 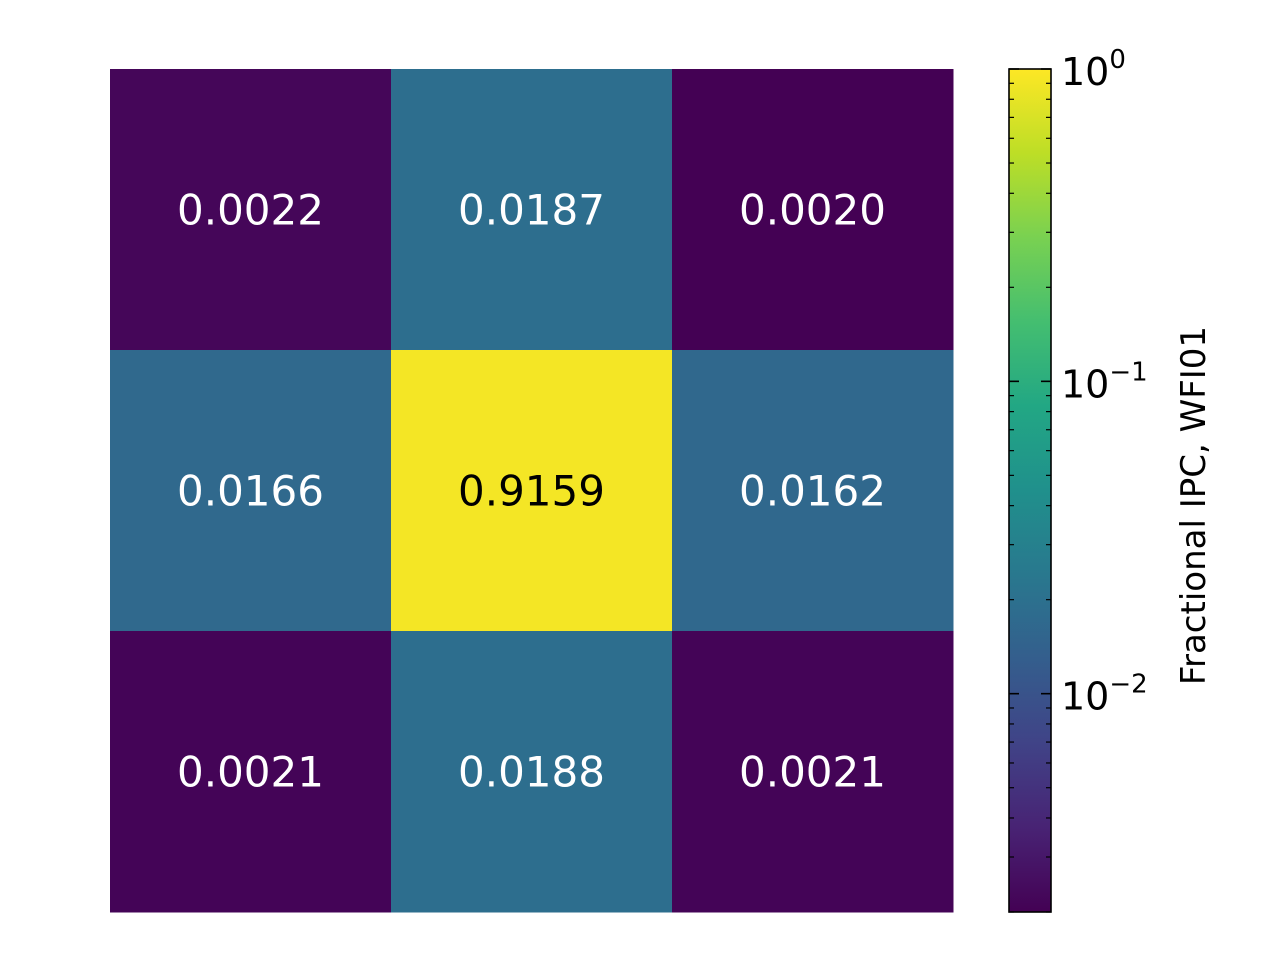 I want to click on cell-value-label-r2-c1: 0.0188, so click(x=531, y=772).